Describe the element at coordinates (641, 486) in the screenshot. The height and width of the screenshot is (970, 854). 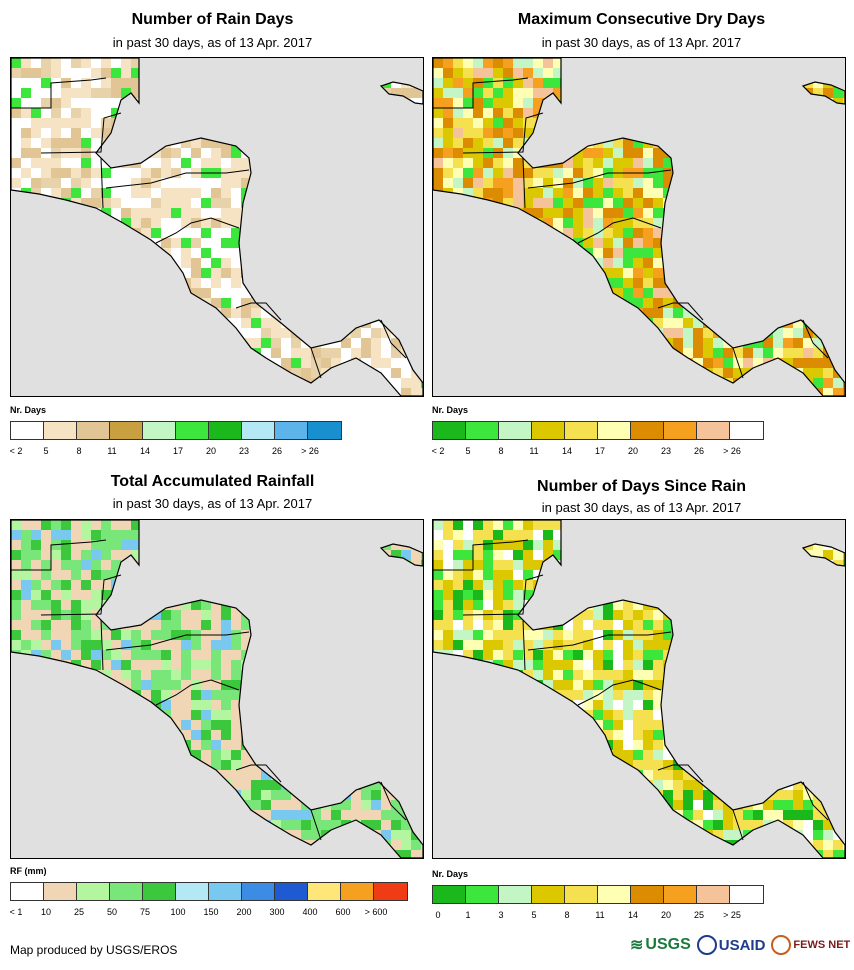
I see `panel-title: Number of Days Since Rain` at that location.